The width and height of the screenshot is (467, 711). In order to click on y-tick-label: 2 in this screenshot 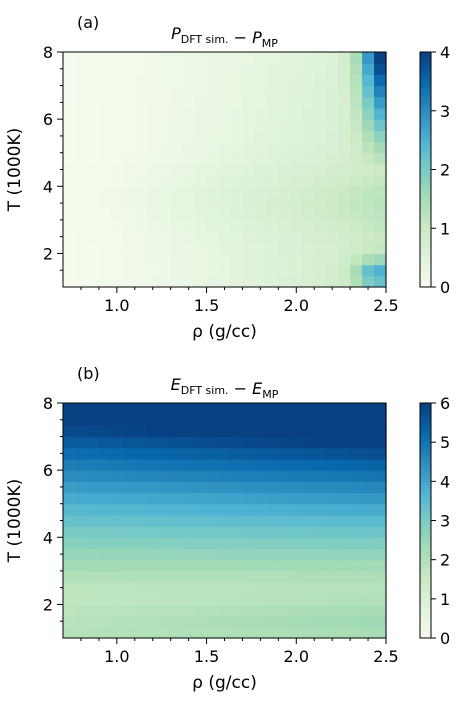, I will do `click(48, 253)`.